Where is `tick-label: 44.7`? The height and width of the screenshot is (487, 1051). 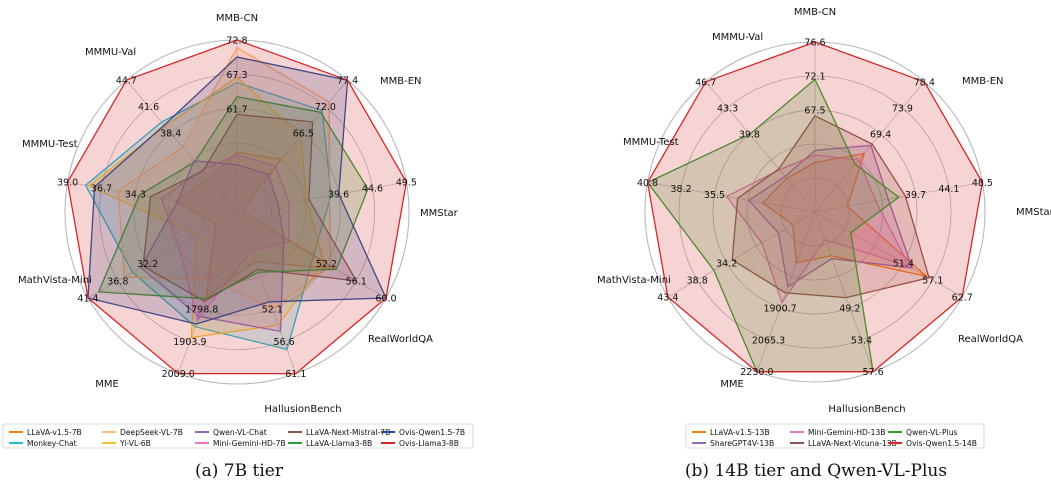 tick-label: 44.7 is located at coordinates (126, 81).